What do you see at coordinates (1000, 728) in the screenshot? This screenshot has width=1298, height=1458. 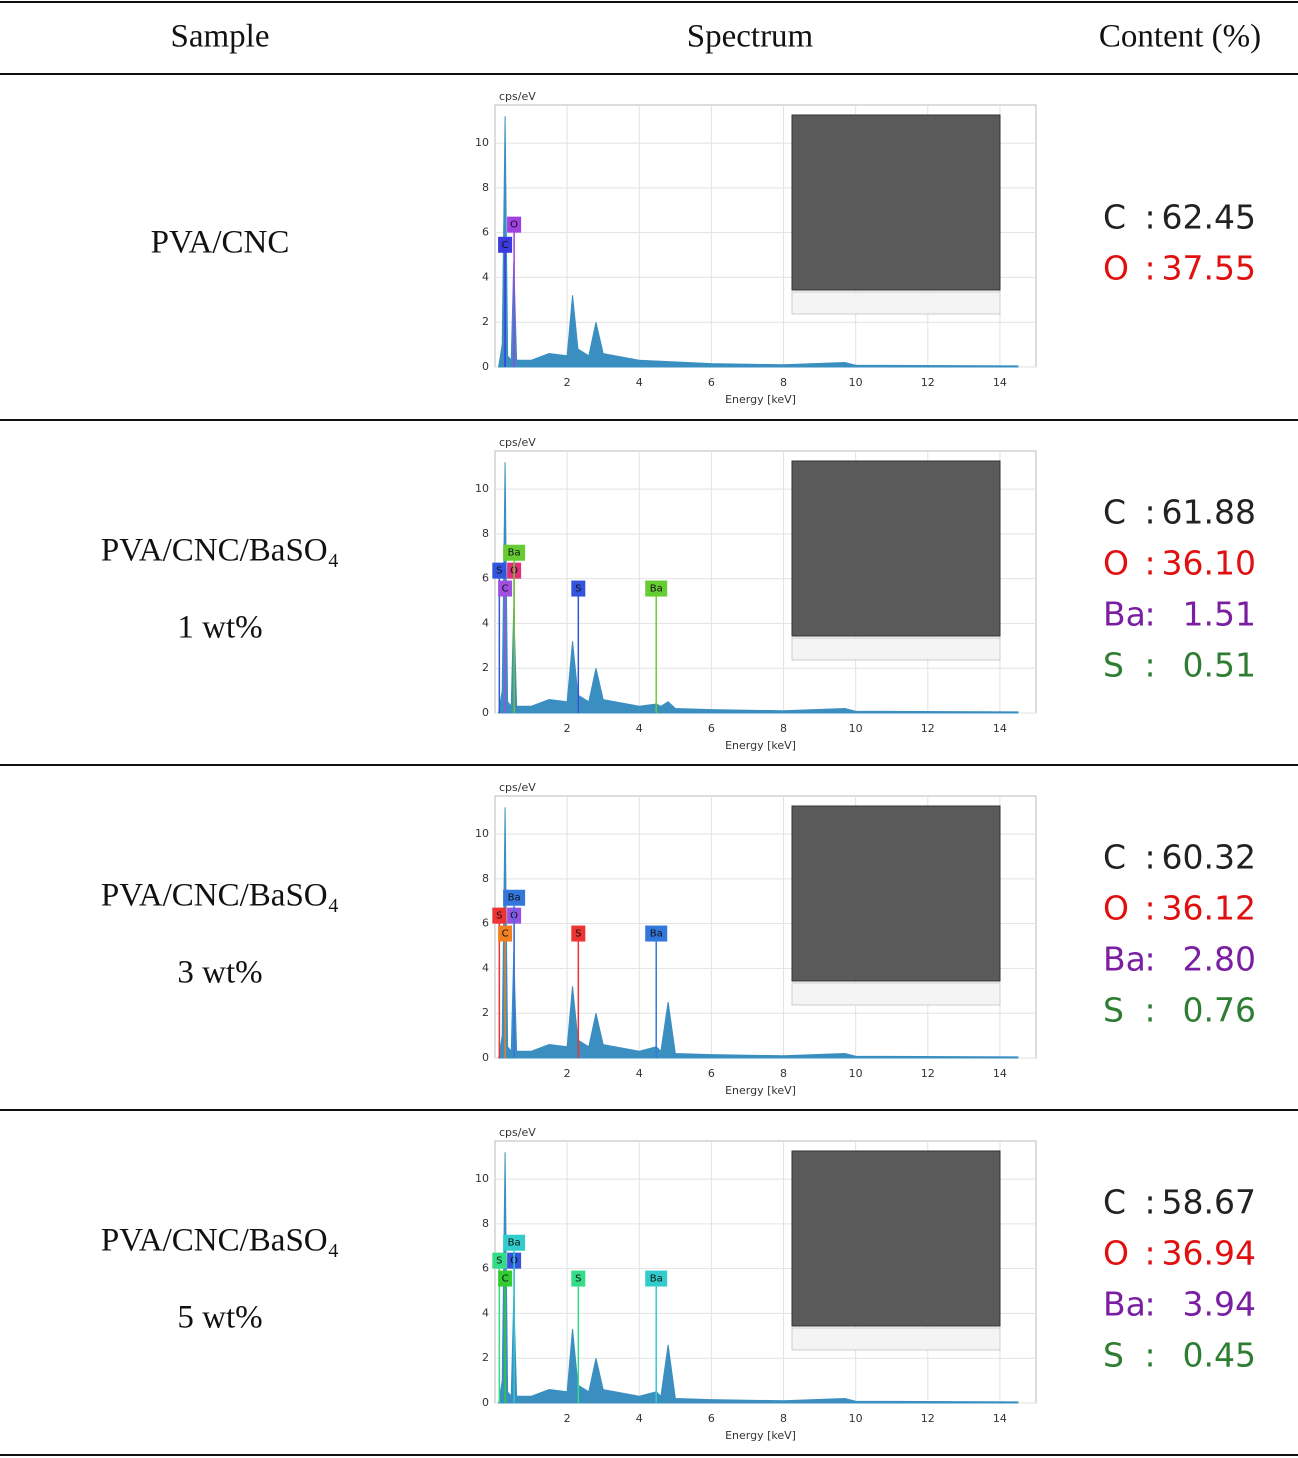 I see `x-tick-label: 14` at bounding box center [1000, 728].